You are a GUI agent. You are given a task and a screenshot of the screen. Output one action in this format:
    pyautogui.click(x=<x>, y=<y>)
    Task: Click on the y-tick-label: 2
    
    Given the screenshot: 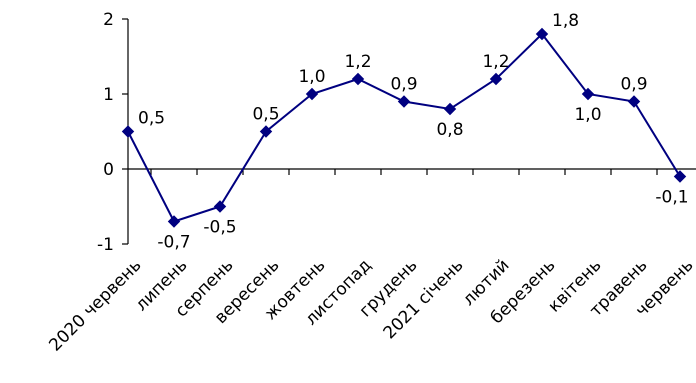 What is the action you would take?
    pyautogui.click(x=108, y=20)
    